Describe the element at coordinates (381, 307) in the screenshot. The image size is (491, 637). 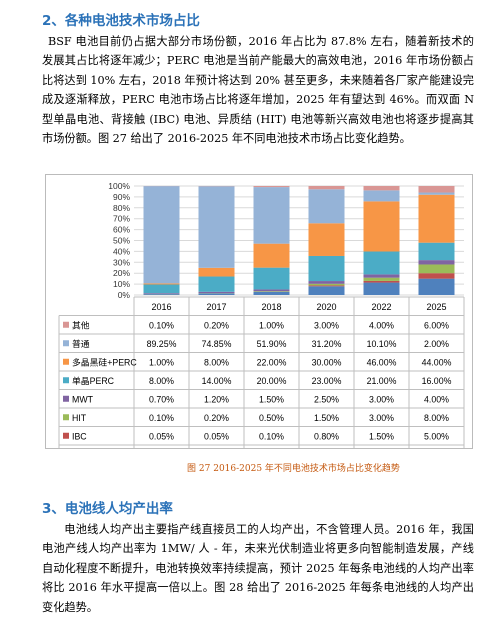
I see `category-label: 2022` at that location.